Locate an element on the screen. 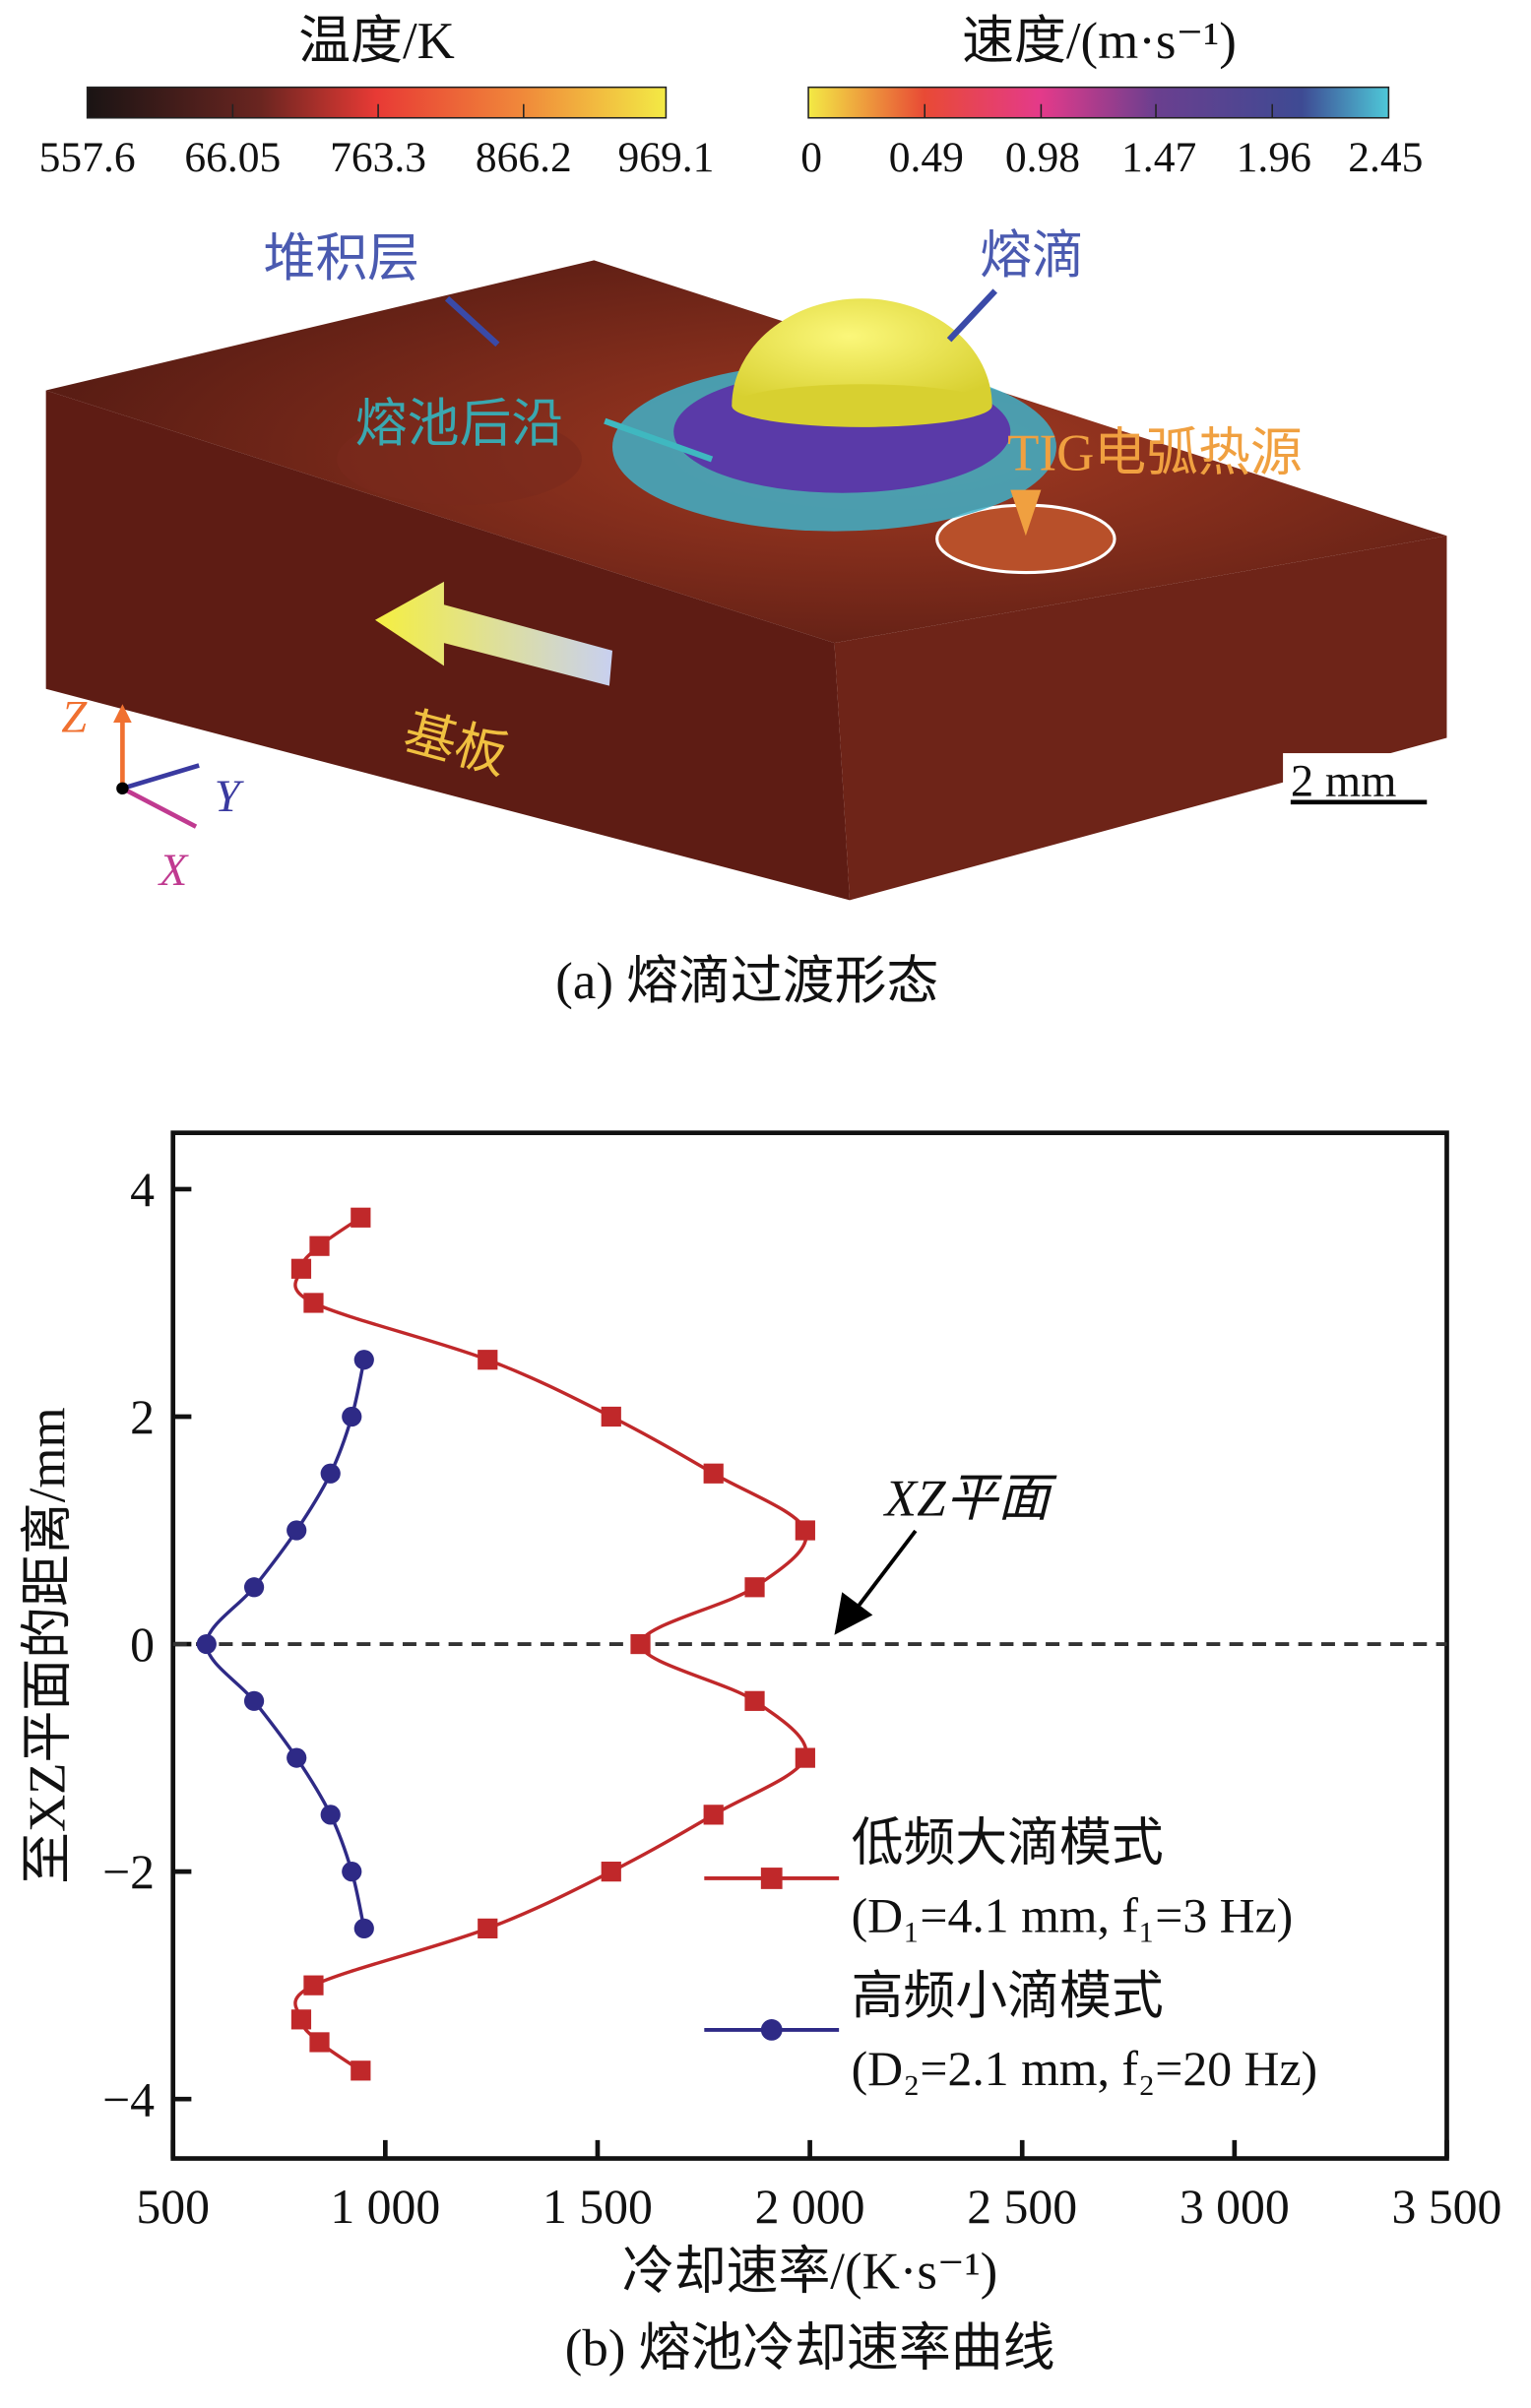  caption-b: (b) 熔池冷却速率曲线 is located at coordinates (810, 2347).